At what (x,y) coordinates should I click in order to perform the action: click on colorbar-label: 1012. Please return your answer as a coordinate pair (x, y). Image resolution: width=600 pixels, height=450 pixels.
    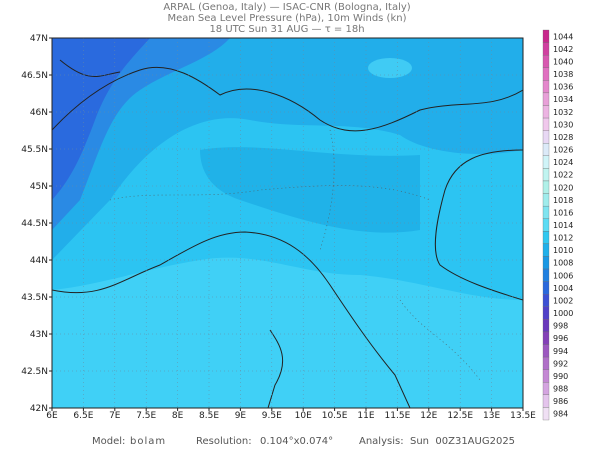
    Looking at the image, I should click on (563, 238).